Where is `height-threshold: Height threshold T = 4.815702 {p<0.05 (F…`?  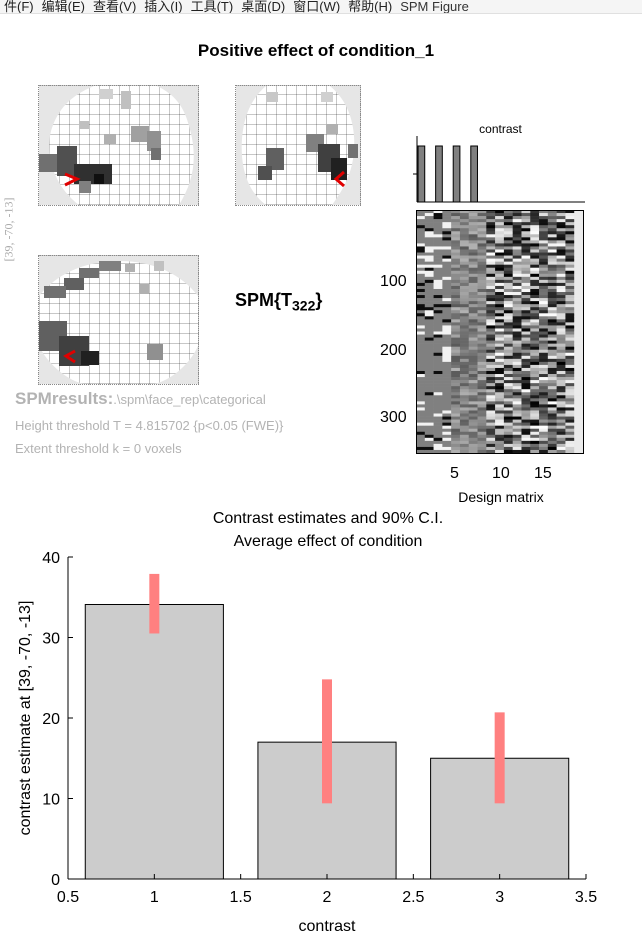
height-threshold: Height threshold T = 4.815702 {p<0.05 (F… is located at coordinates (149, 425).